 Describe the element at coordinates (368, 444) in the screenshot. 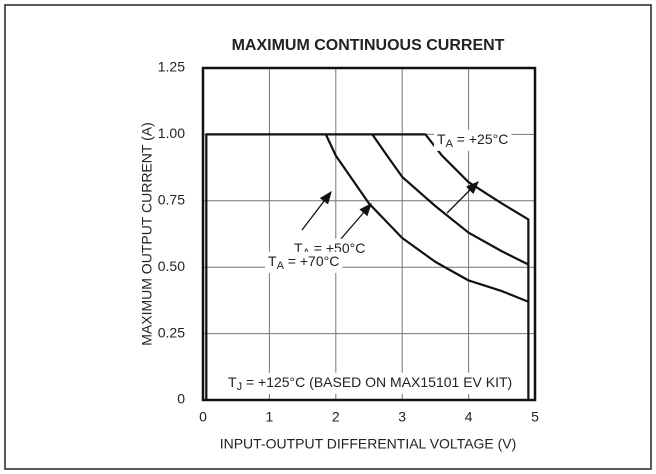

I see `x-axis-label: INPUT-OUTPUT DIFFERENTIAL VOLTAGE (V)` at that location.